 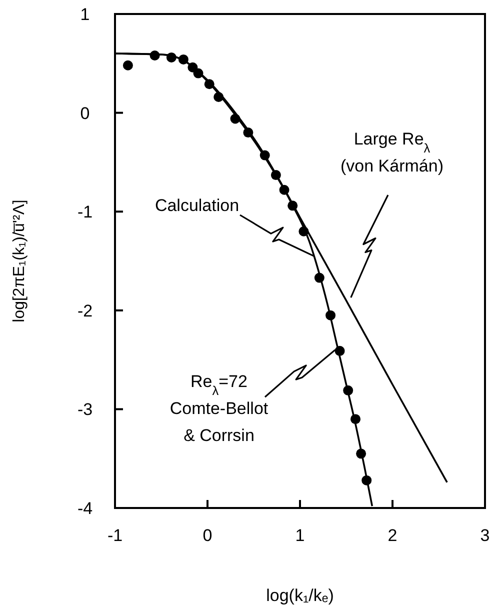 What do you see at coordinates (300, 535) in the screenshot?
I see `x-tick-label: 1` at bounding box center [300, 535].